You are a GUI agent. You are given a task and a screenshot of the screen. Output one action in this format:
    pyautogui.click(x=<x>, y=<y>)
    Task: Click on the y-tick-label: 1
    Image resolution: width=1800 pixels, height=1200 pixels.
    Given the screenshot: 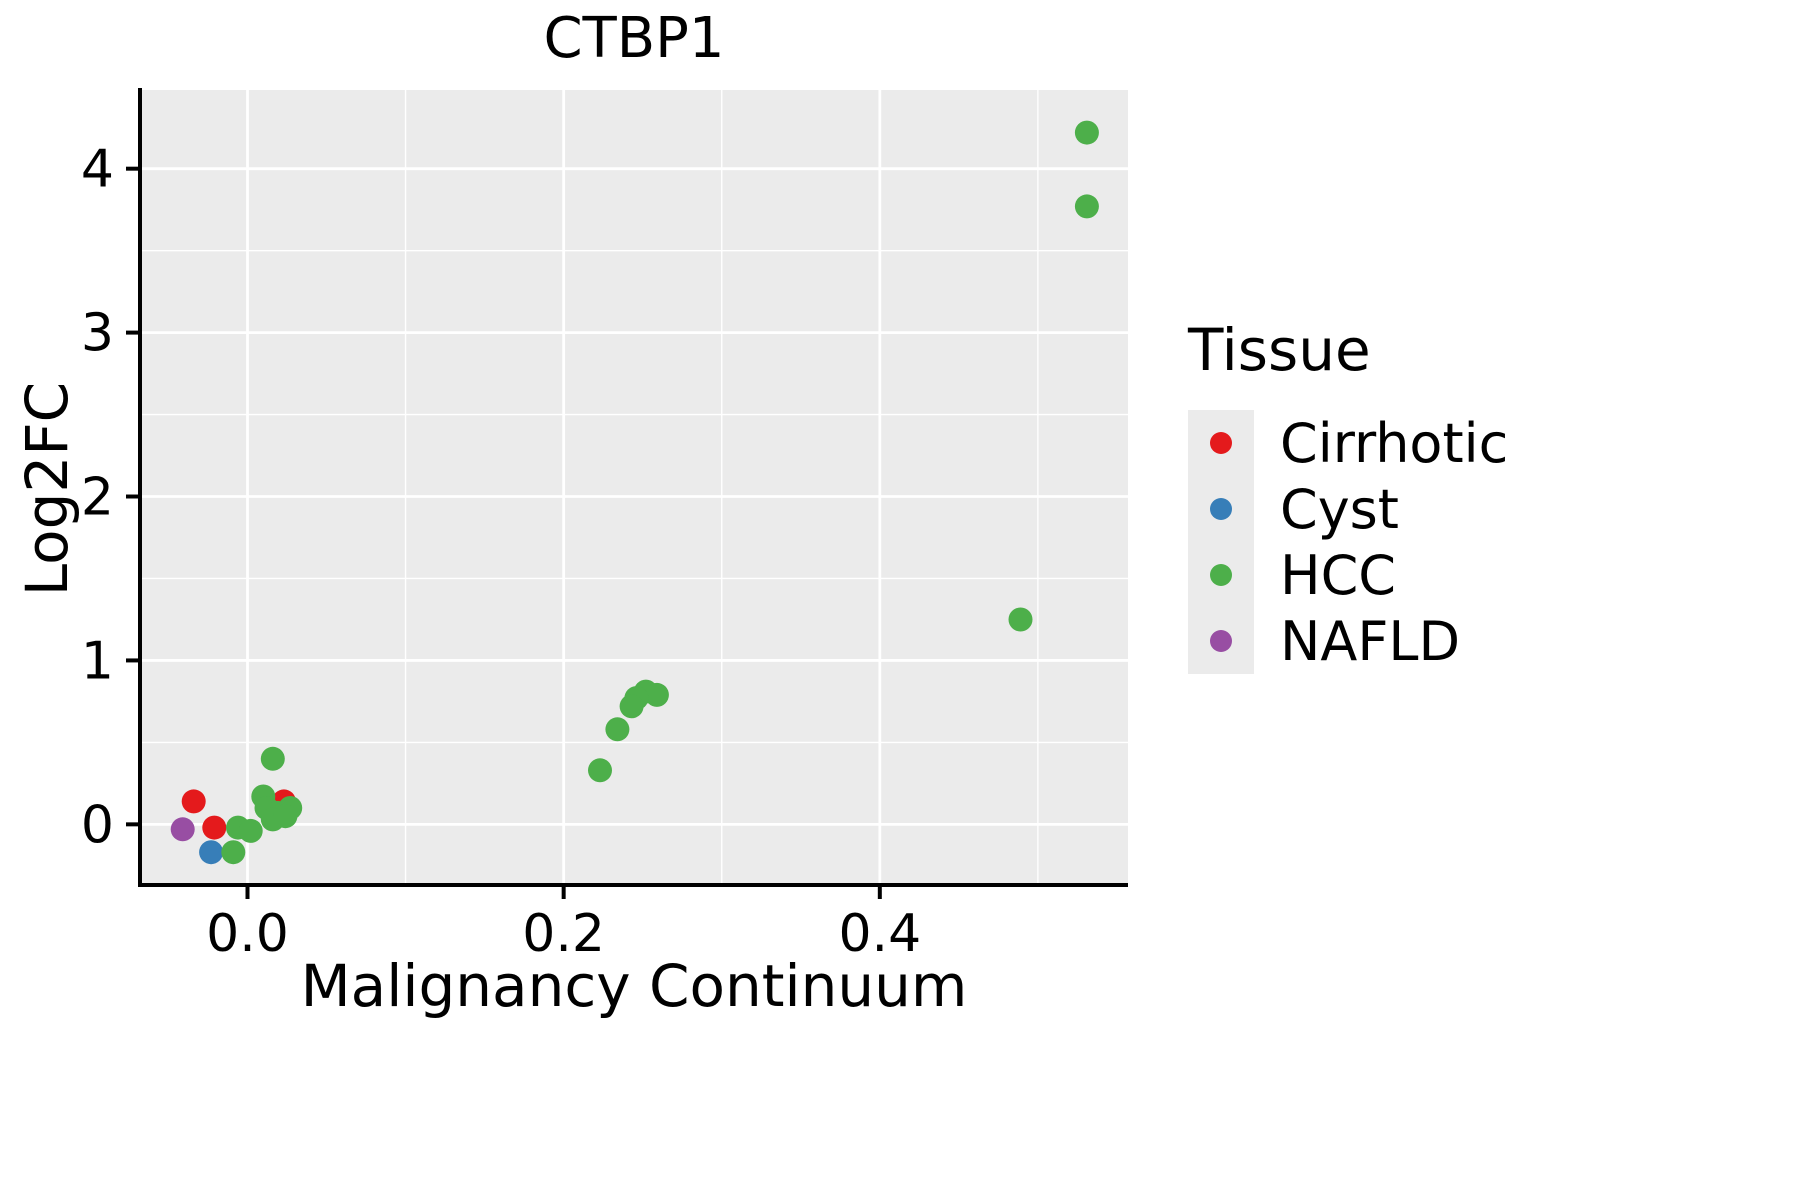 What is the action you would take?
    pyautogui.click(x=97, y=661)
    